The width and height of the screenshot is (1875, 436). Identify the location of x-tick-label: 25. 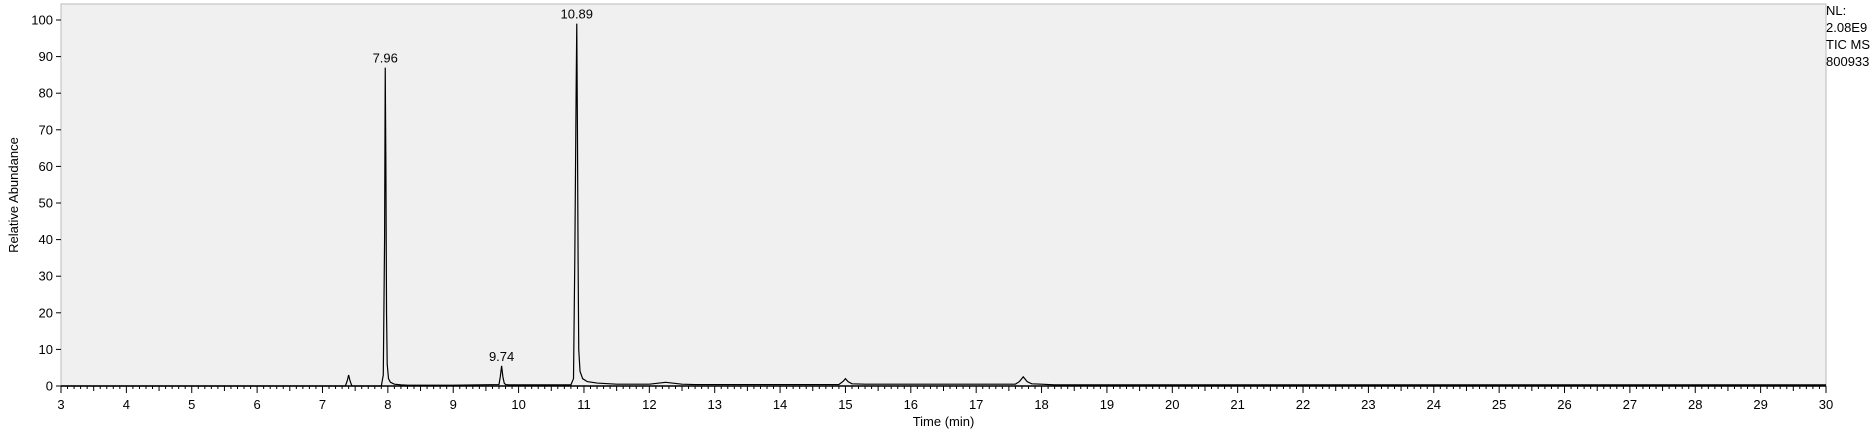
(1499, 404).